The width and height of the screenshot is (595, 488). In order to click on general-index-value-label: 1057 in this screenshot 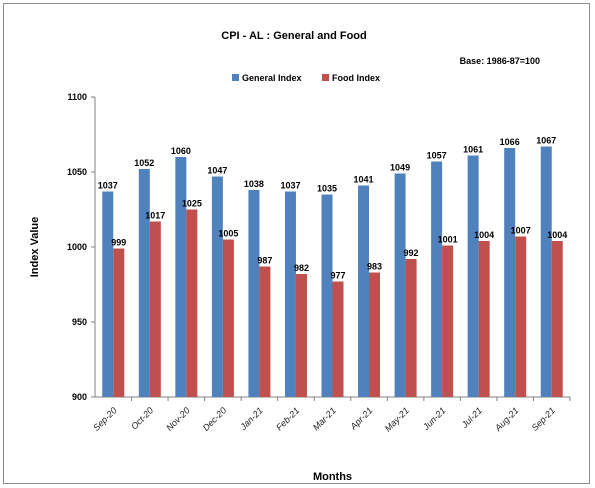, I will do `click(437, 156)`.